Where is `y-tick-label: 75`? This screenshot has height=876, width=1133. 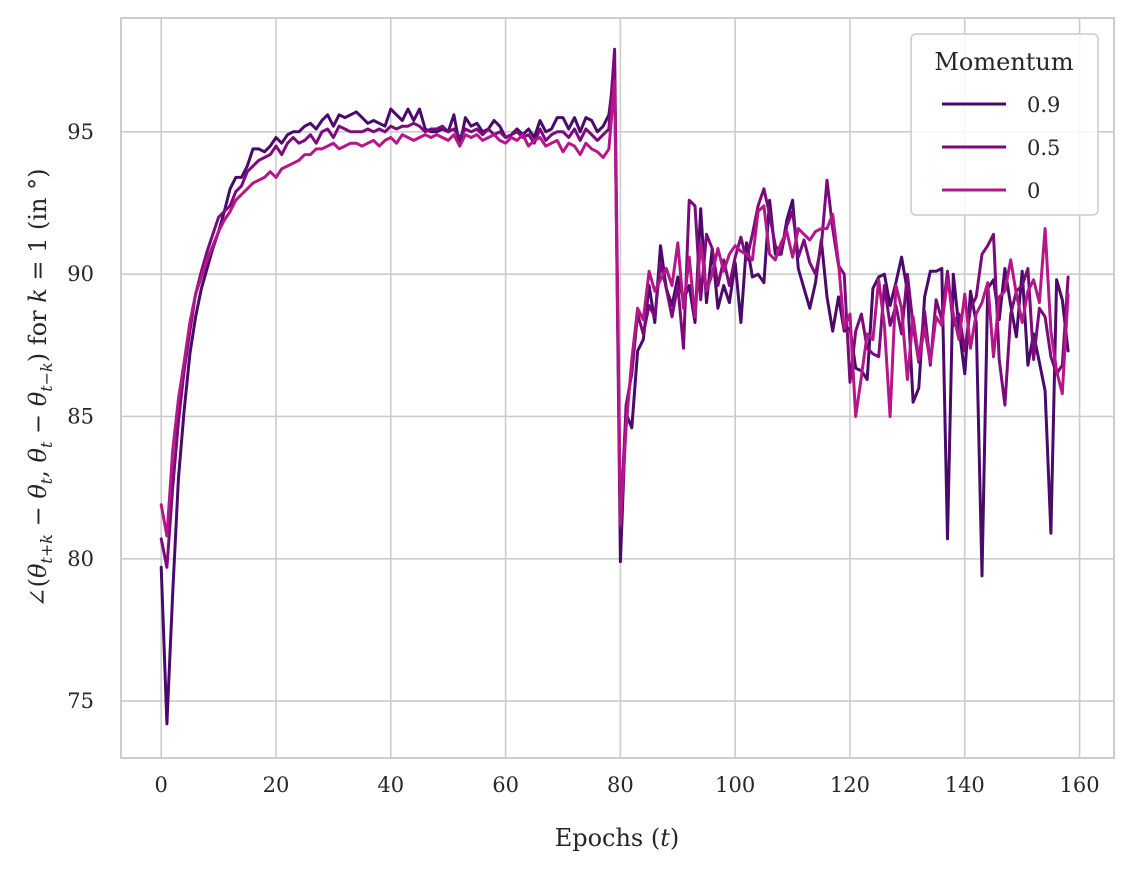 y-tick-label: 75 is located at coordinates (80, 701).